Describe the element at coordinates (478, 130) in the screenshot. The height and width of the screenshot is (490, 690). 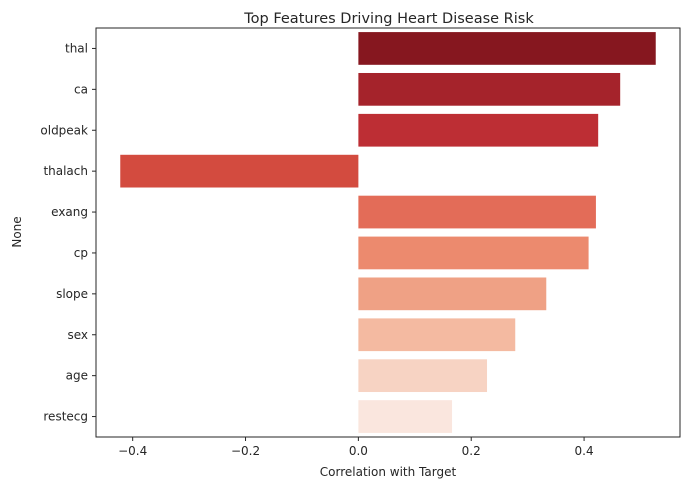
I see `bar-oldpeak` at that location.